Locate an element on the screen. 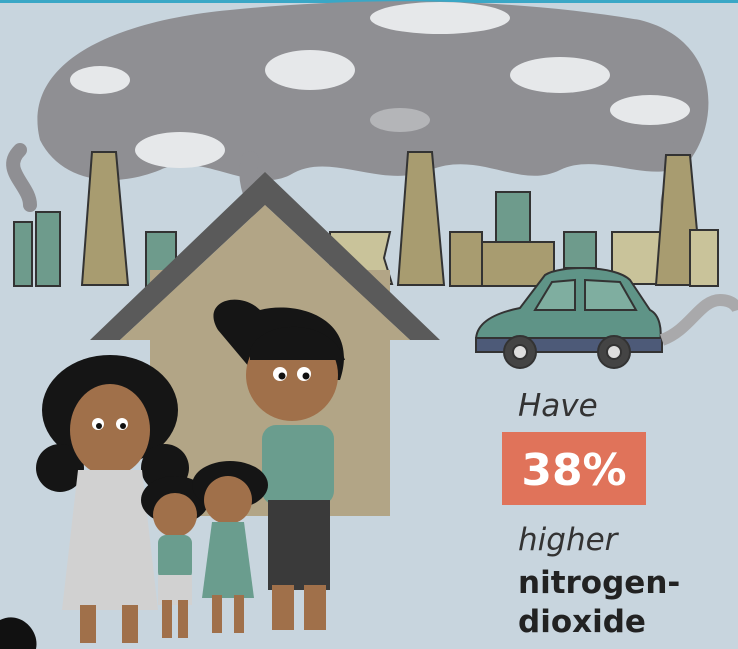 The image size is (738, 649). stat-box is located at coordinates (574, 468).